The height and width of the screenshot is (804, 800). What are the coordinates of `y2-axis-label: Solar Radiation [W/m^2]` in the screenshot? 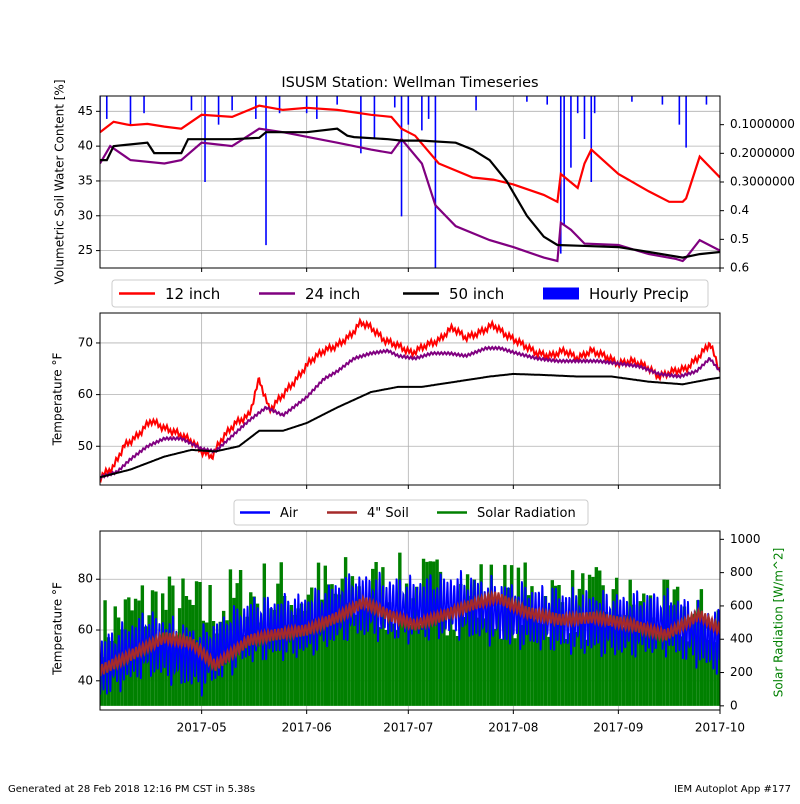 It's located at (779, 623).